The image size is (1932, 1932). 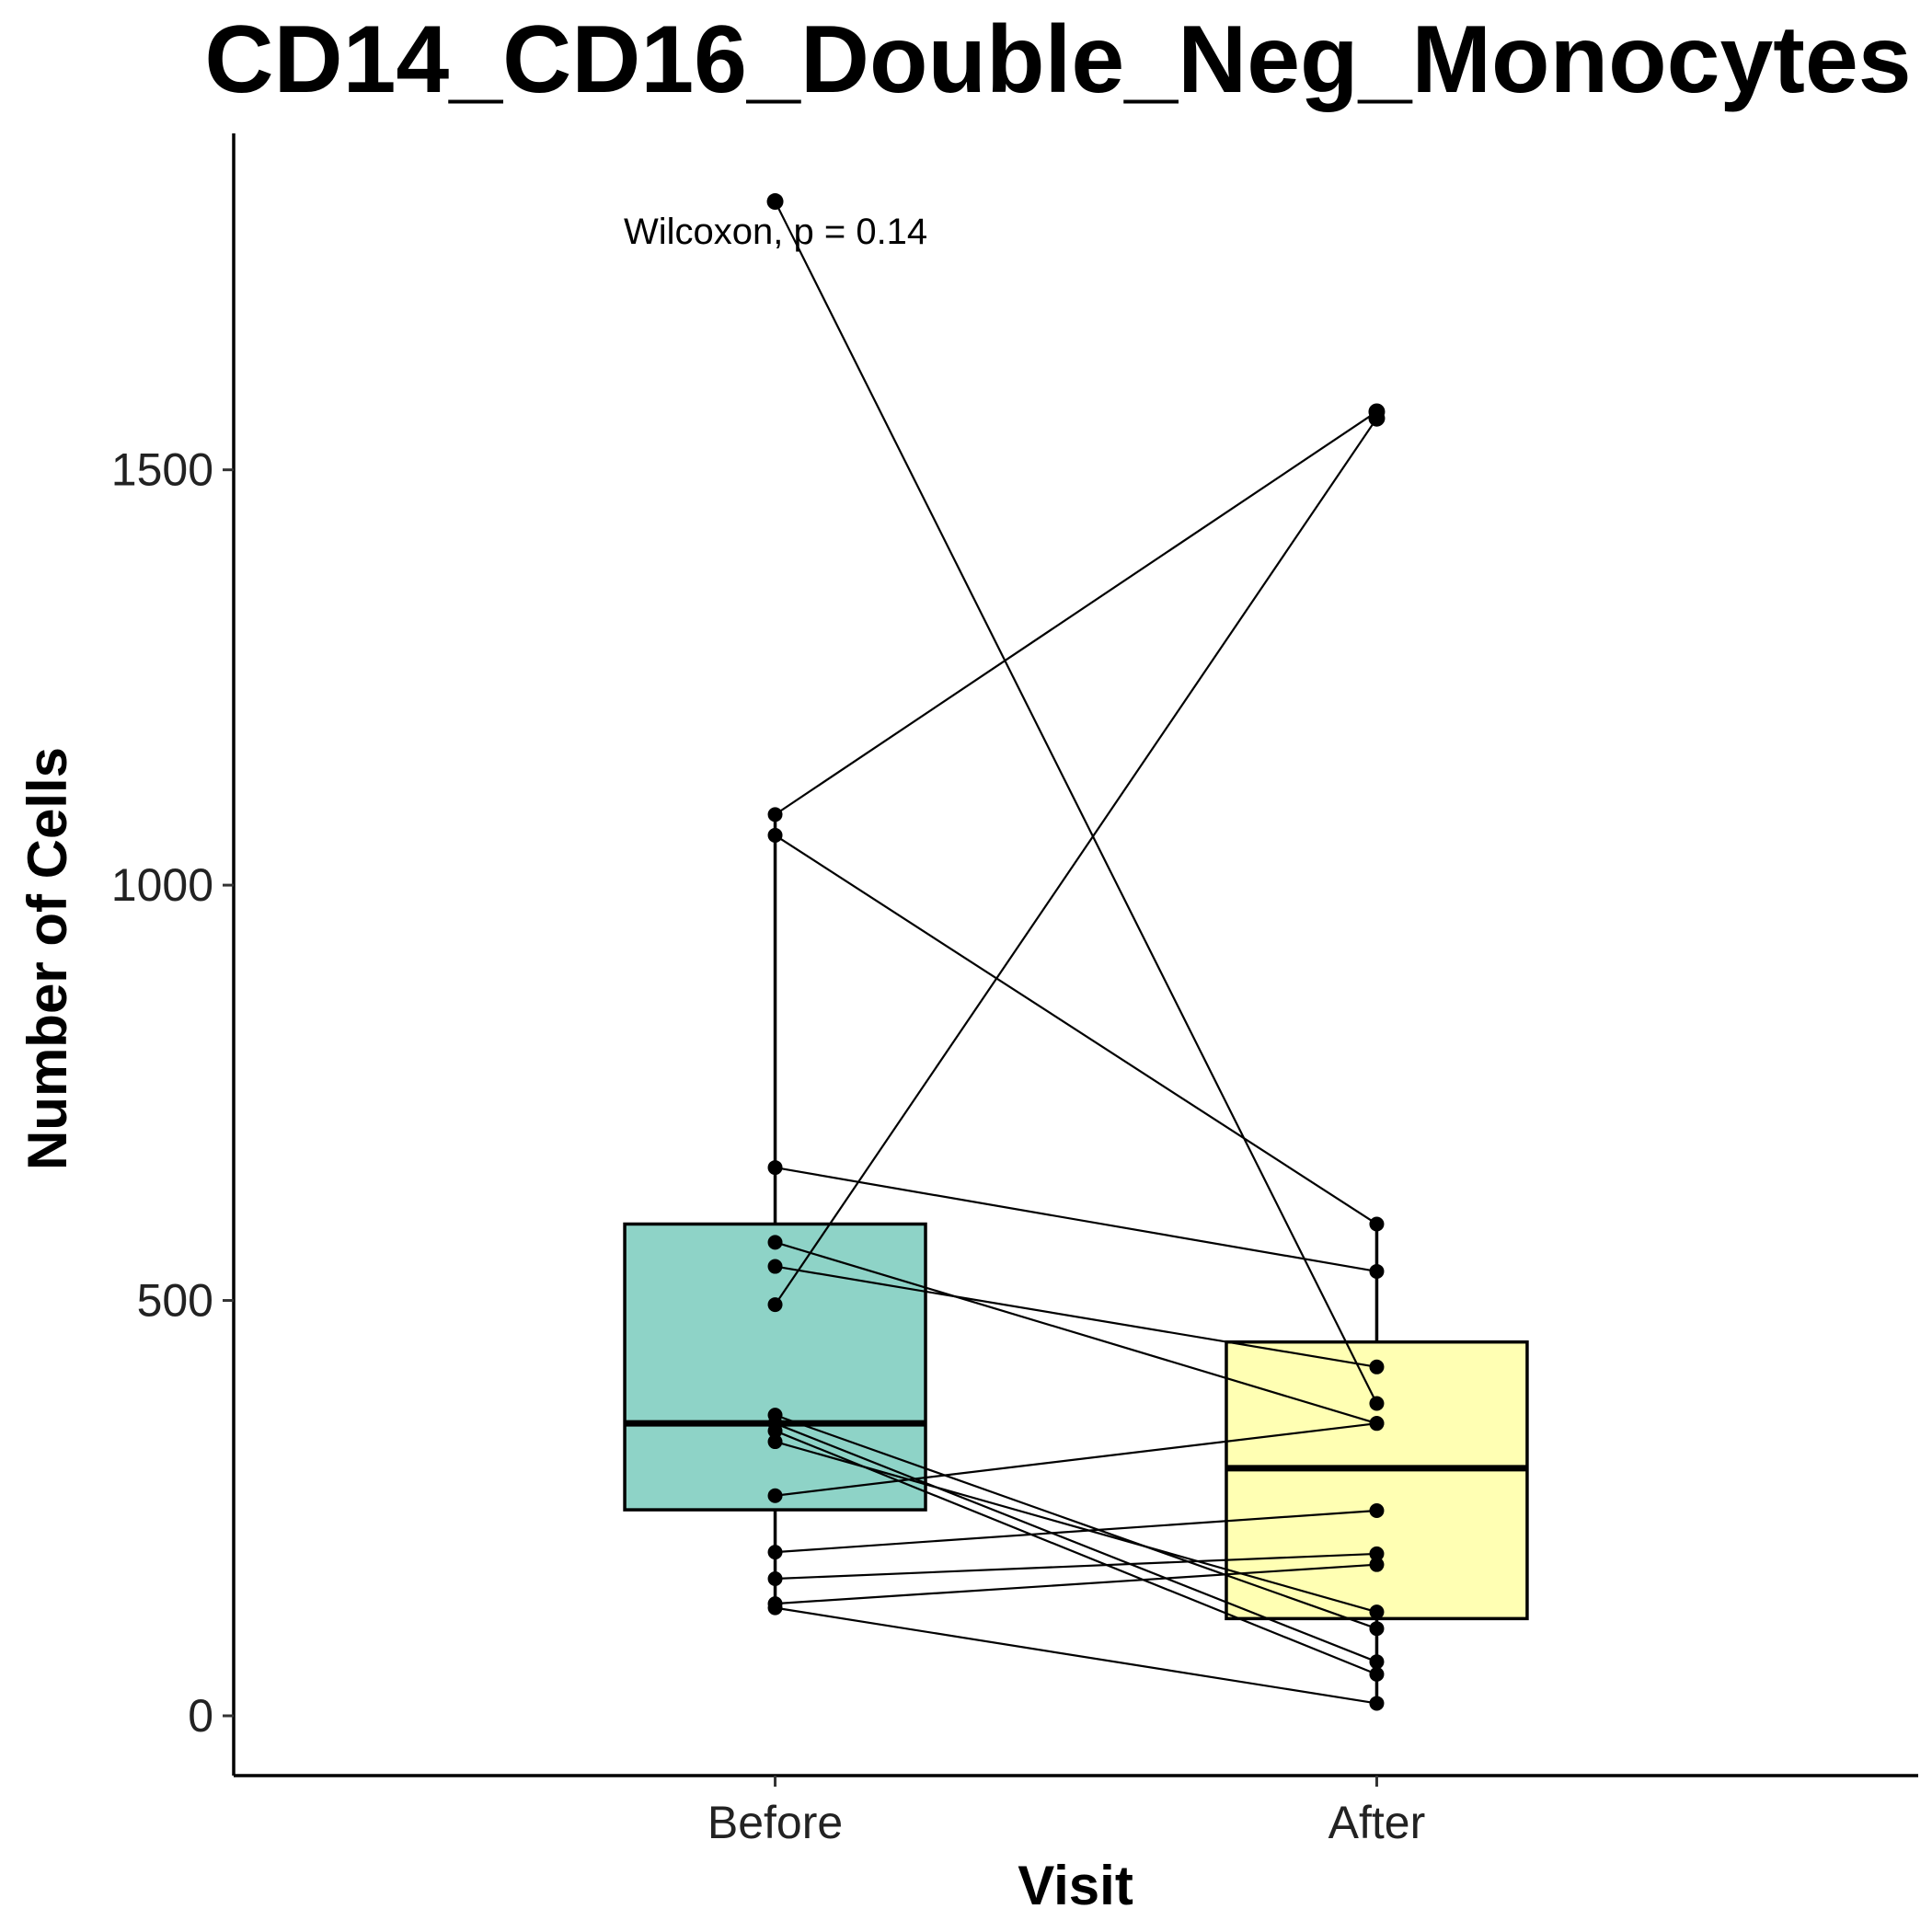 I want to click on x-tick-label-before: Before, so click(x=775, y=1822).